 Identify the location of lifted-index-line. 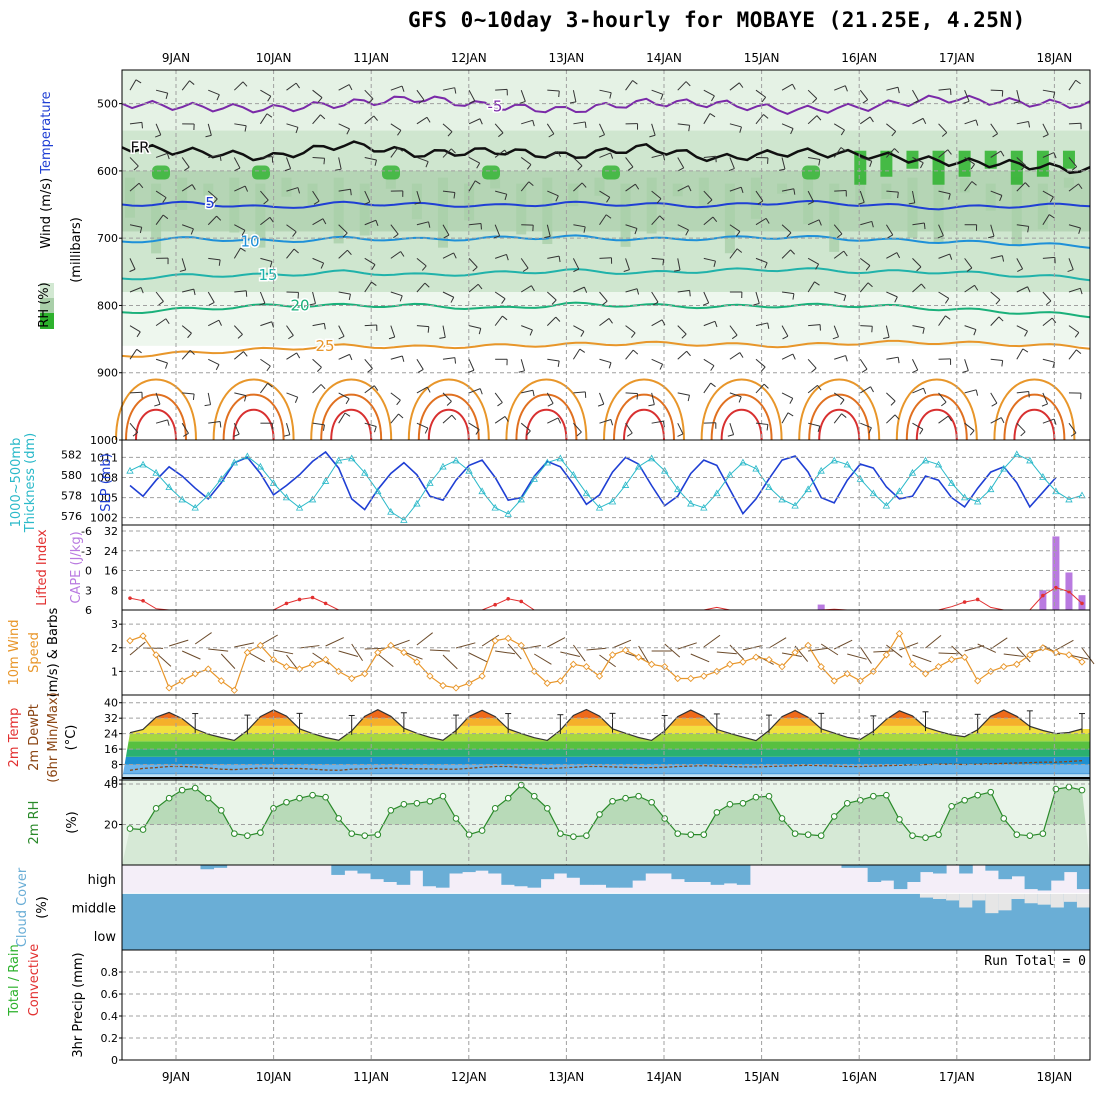
(606, 599).